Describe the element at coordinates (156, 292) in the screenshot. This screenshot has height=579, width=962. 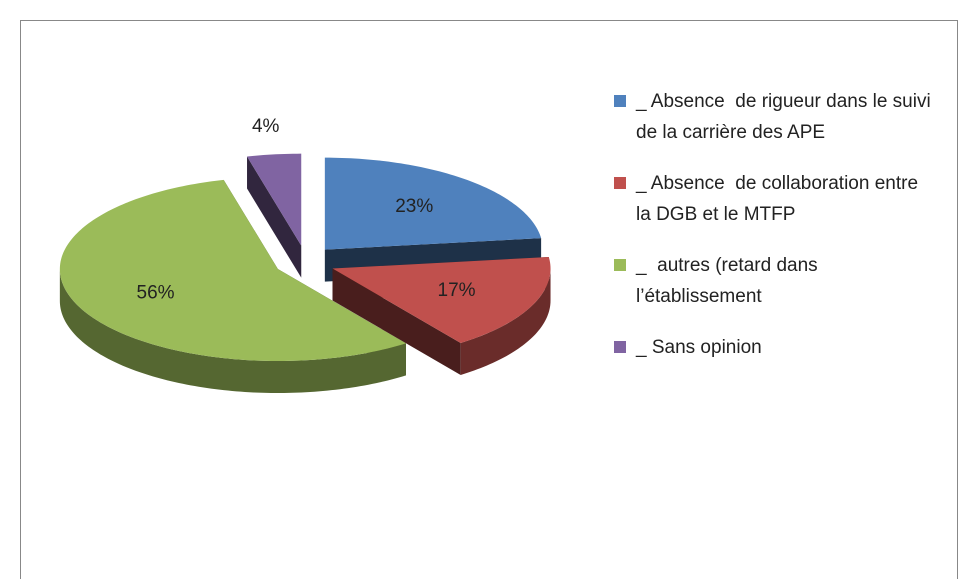
I see `data-label: 56%` at that location.